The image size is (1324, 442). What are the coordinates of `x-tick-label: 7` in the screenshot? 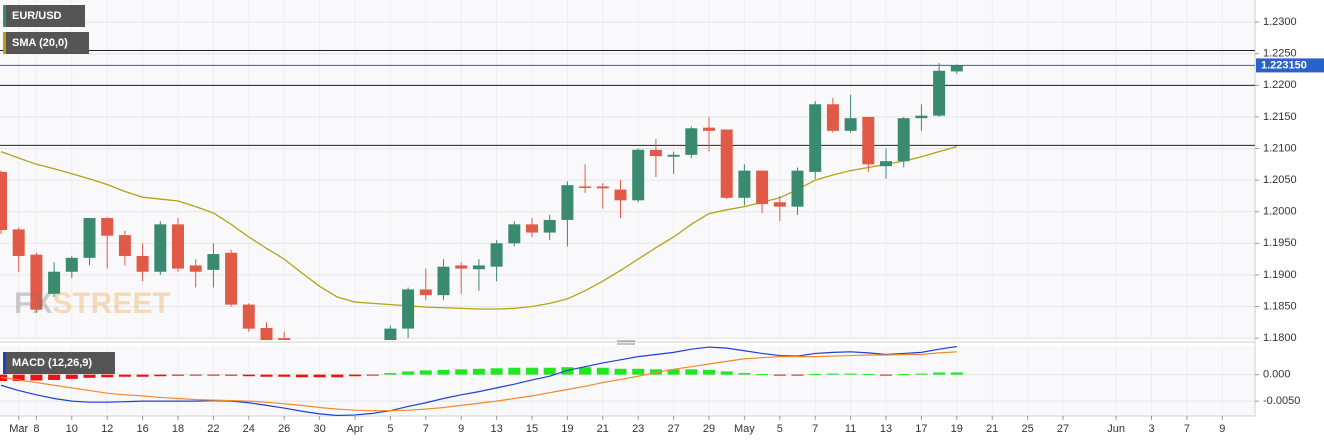 It's located at (815, 429).